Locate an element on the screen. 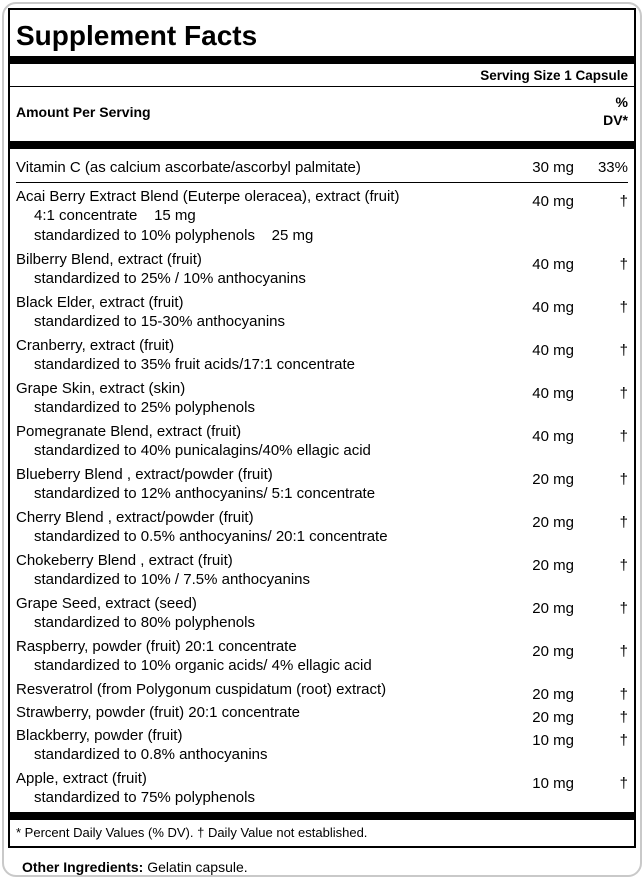  ingredient-main-line: Chokeberry Blend , extract (fruit) 20 mg † is located at coordinates (322, 562).